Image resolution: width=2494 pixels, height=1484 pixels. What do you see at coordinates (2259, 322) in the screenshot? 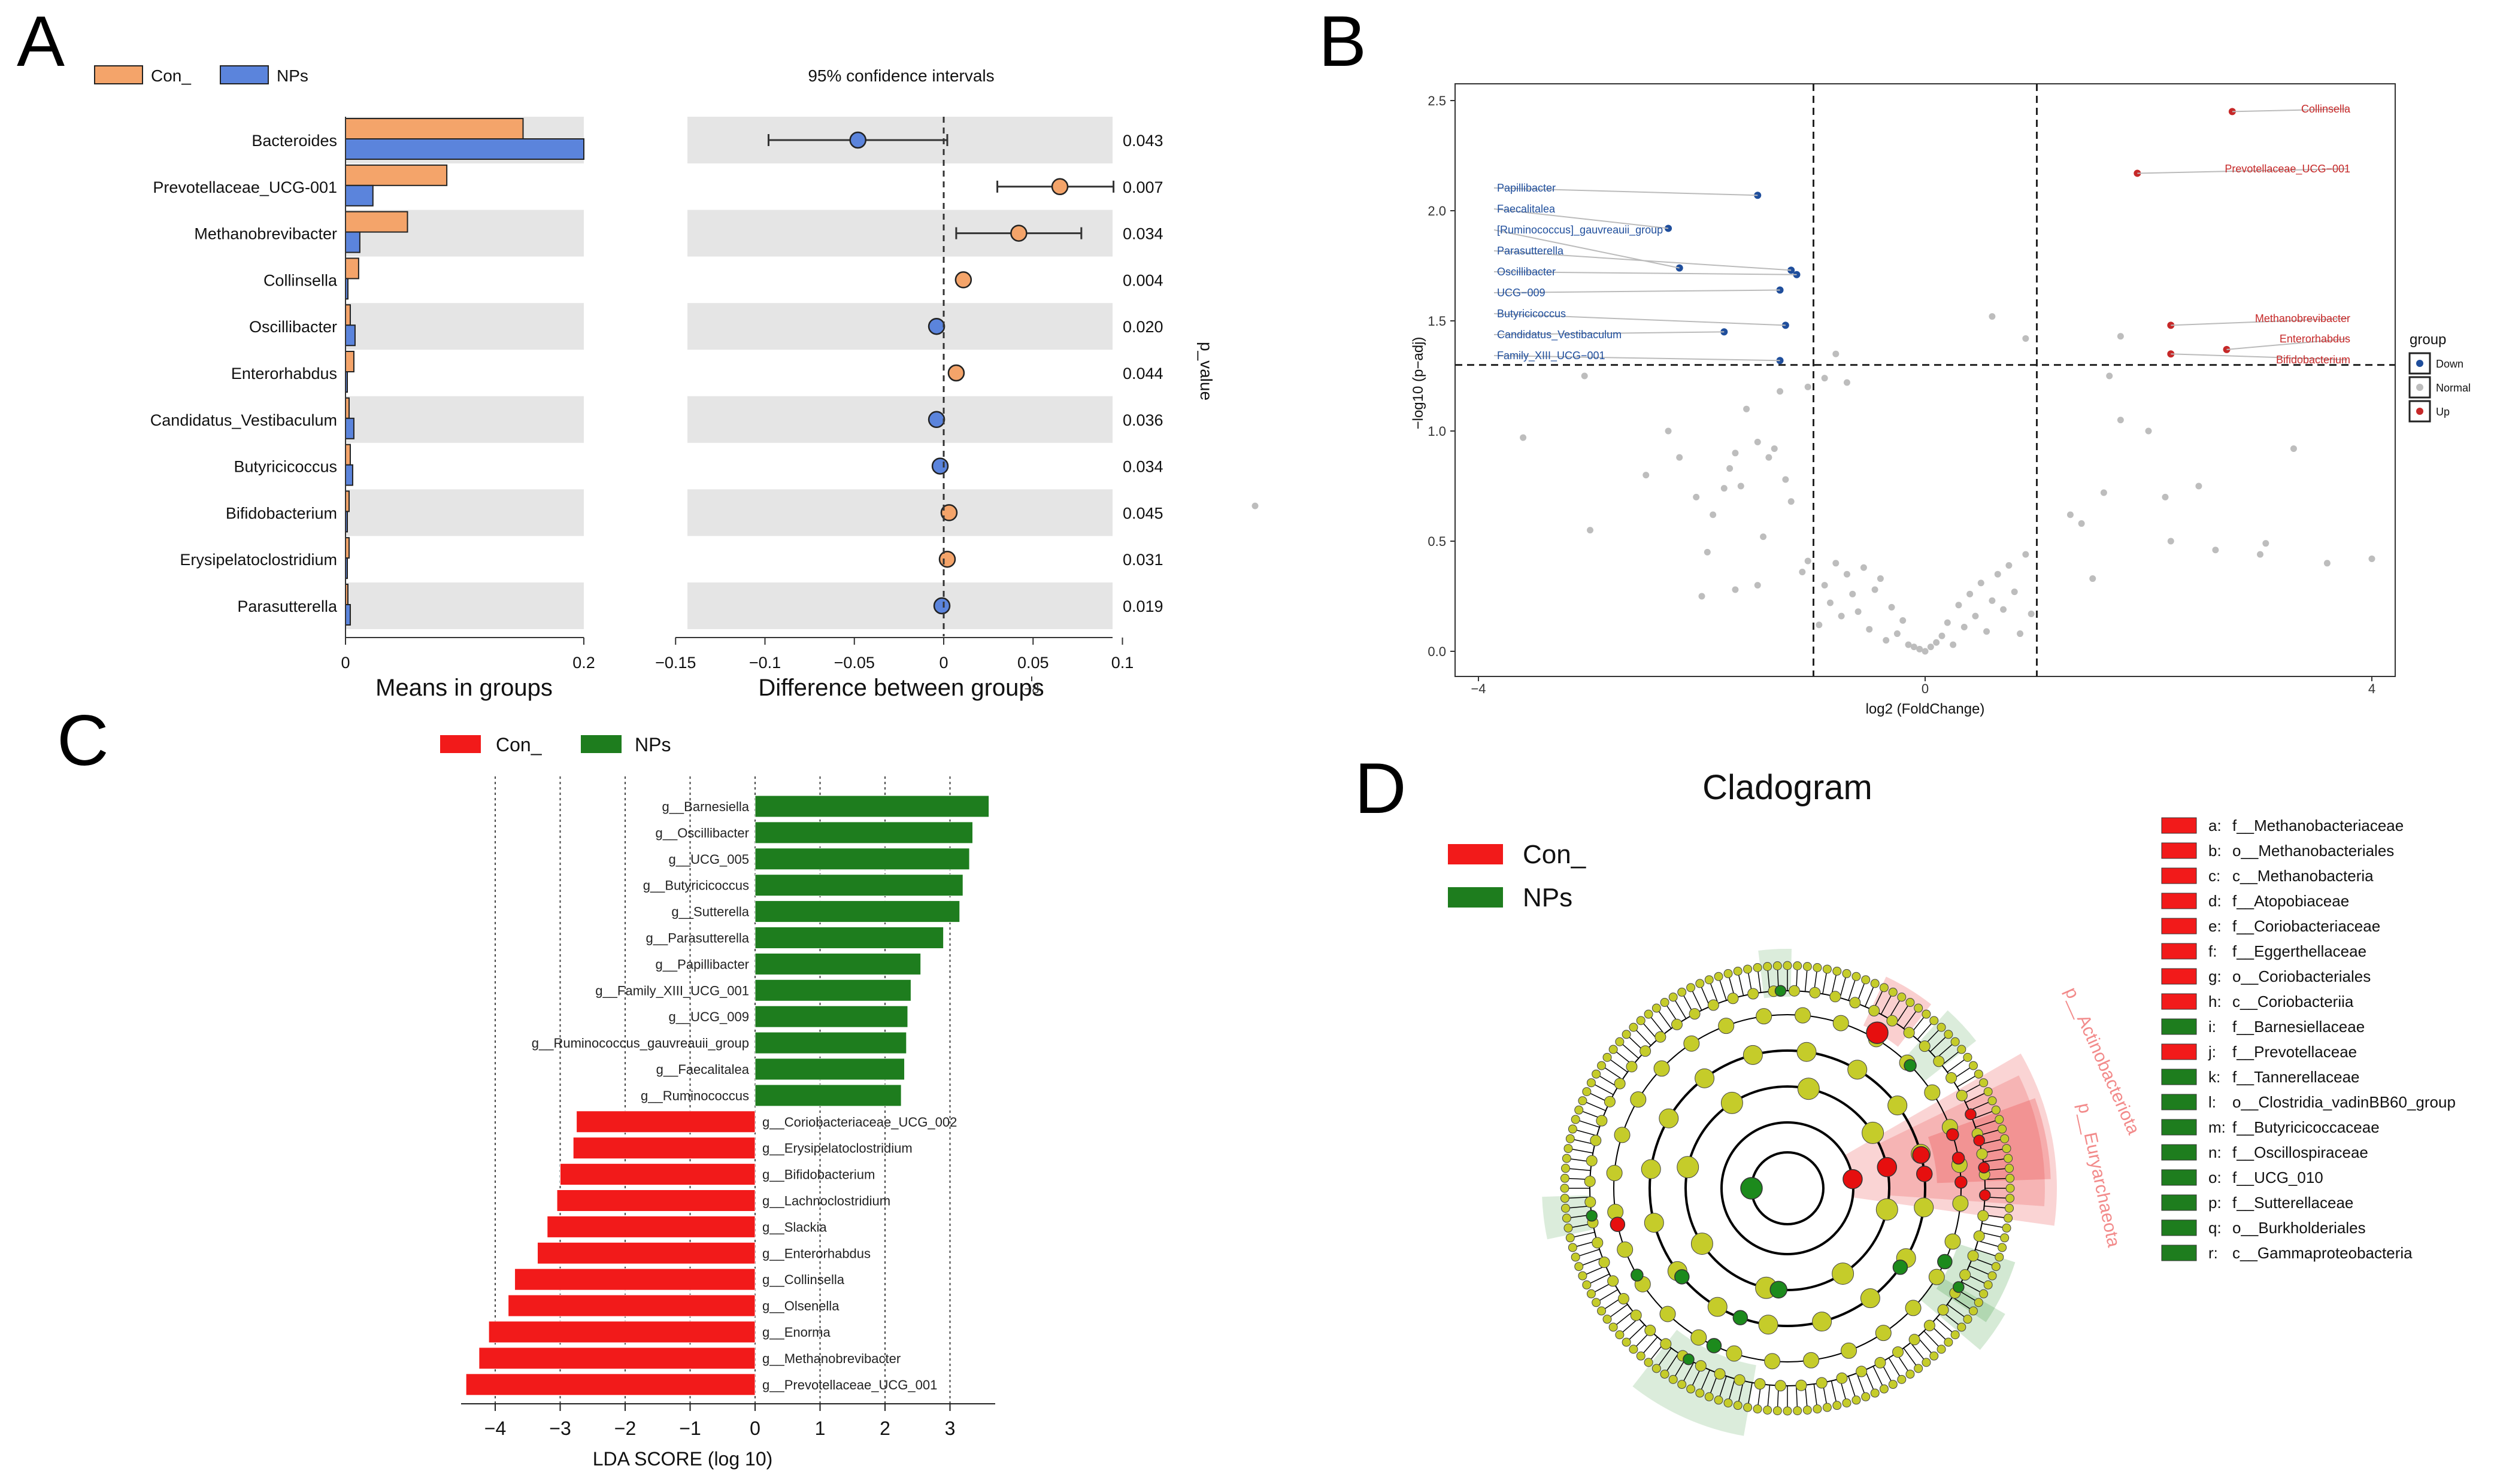
I see `up-leader-line` at bounding box center [2259, 322].